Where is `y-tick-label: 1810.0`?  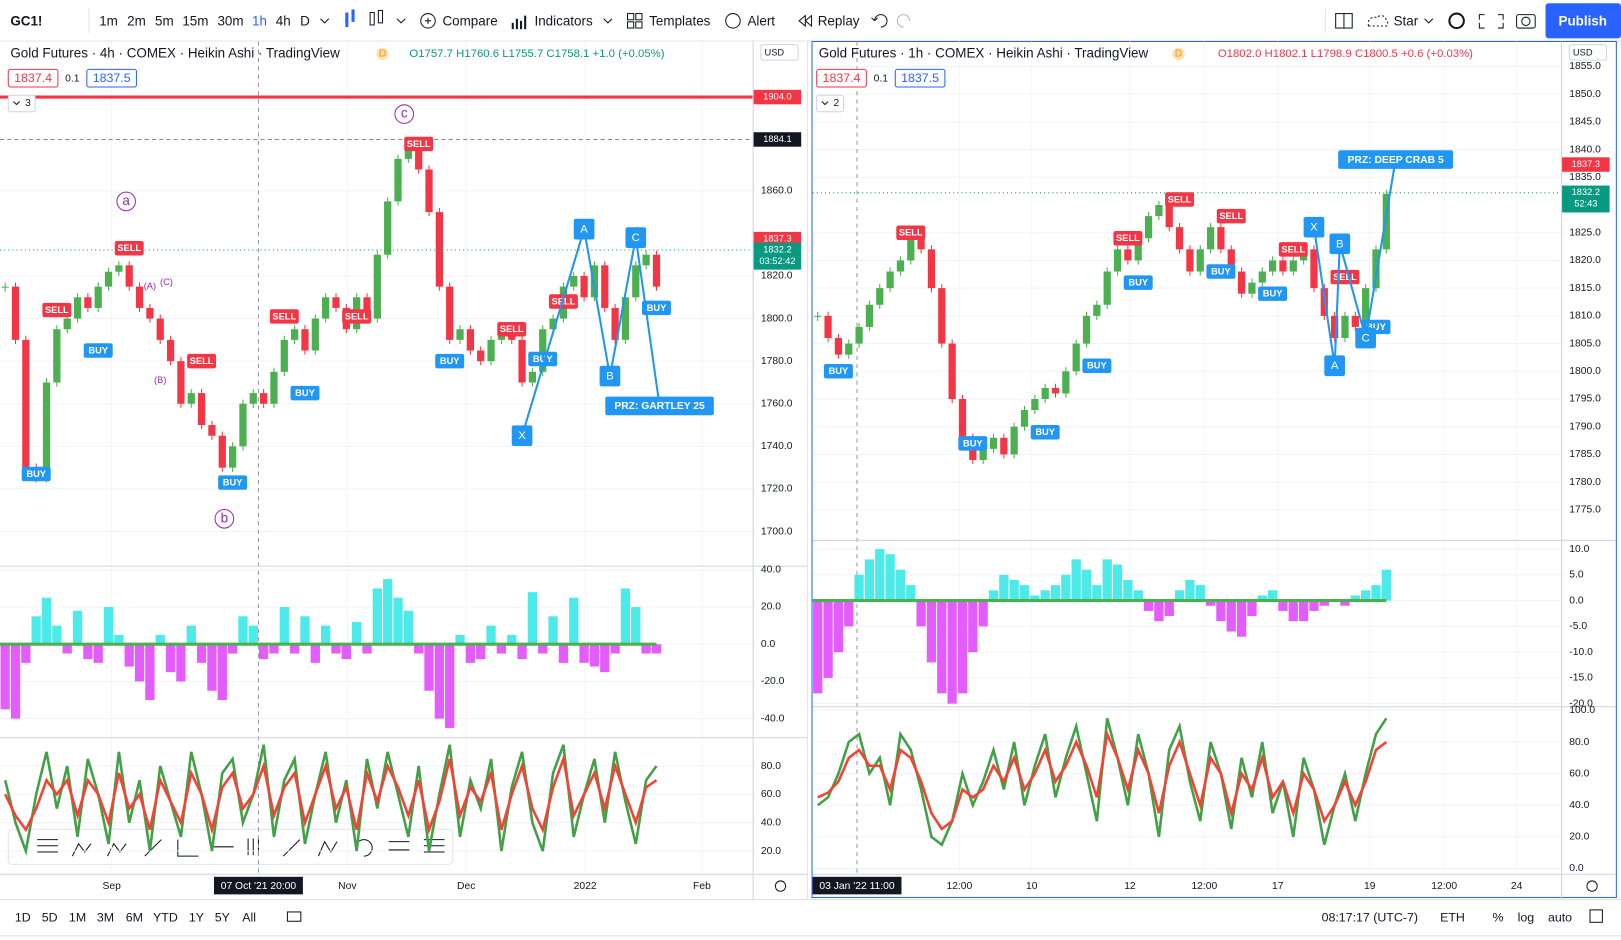 y-tick-label: 1810.0 is located at coordinates (1585, 316).